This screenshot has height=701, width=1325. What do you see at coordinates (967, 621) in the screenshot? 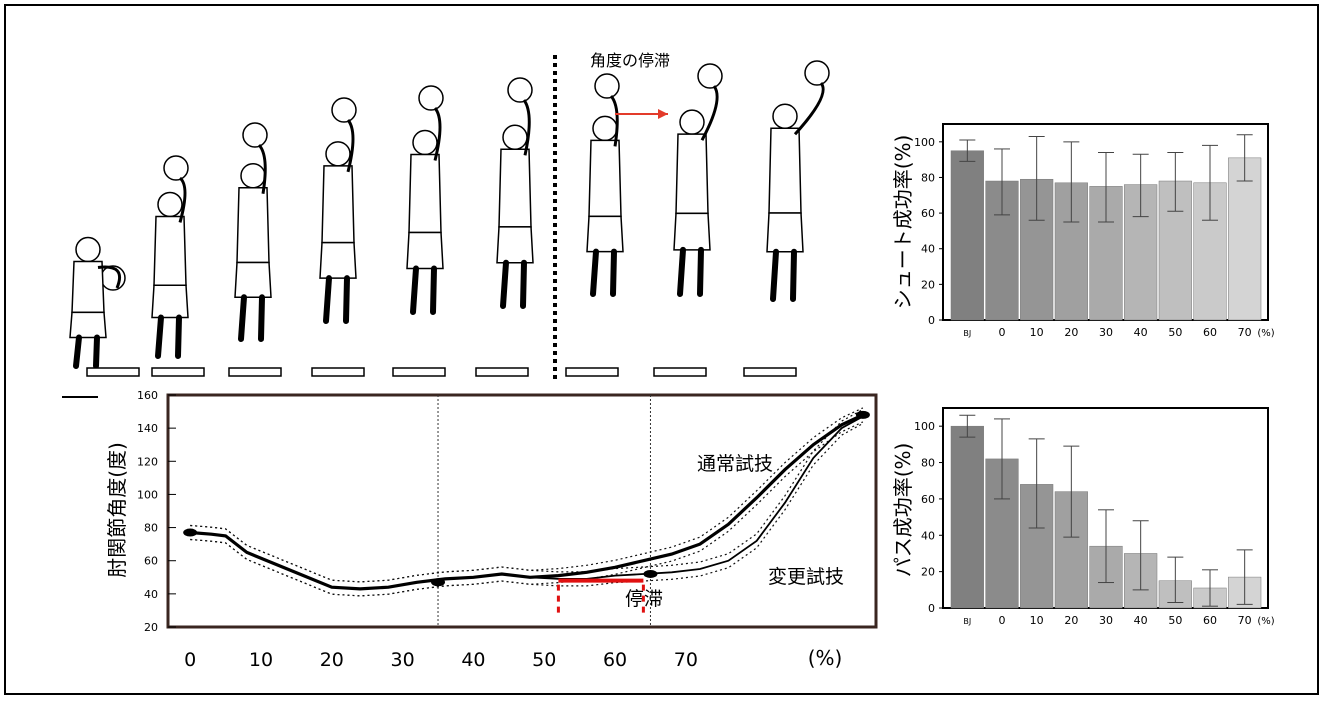
I see `bar-x-tick-label: BJ` at bounding box center [967, 621].